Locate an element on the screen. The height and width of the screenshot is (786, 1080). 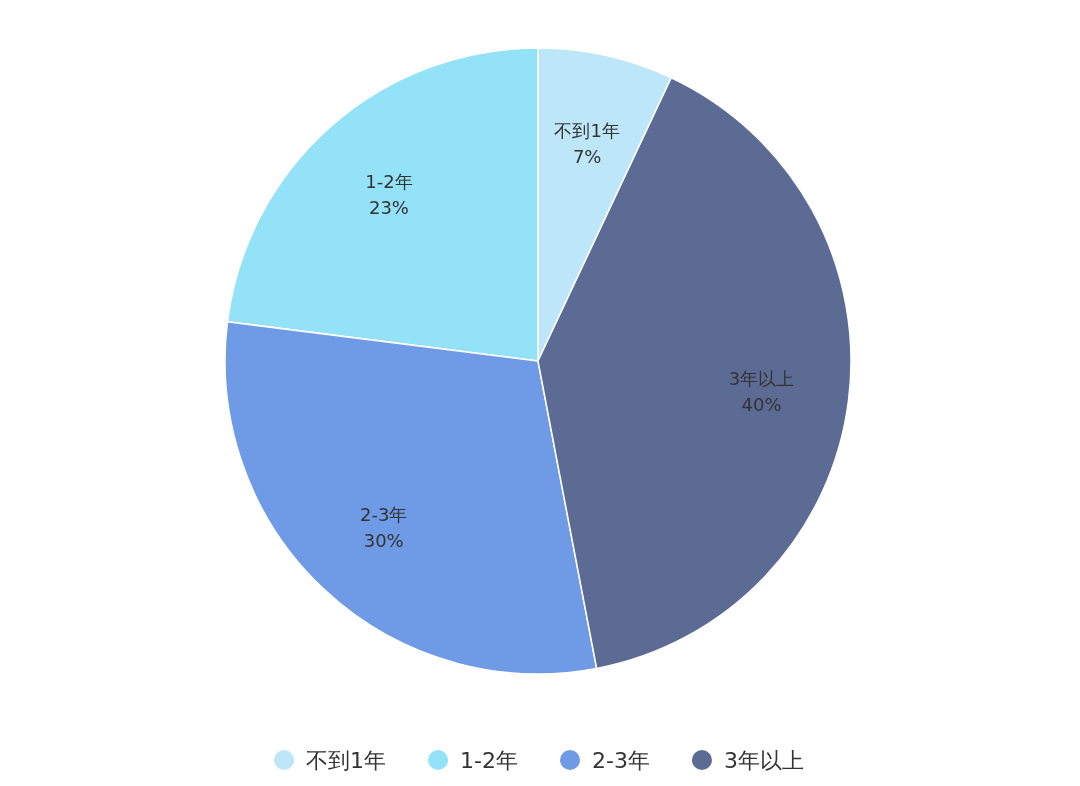
data-label: 23% is located at coordinates (388, 207).